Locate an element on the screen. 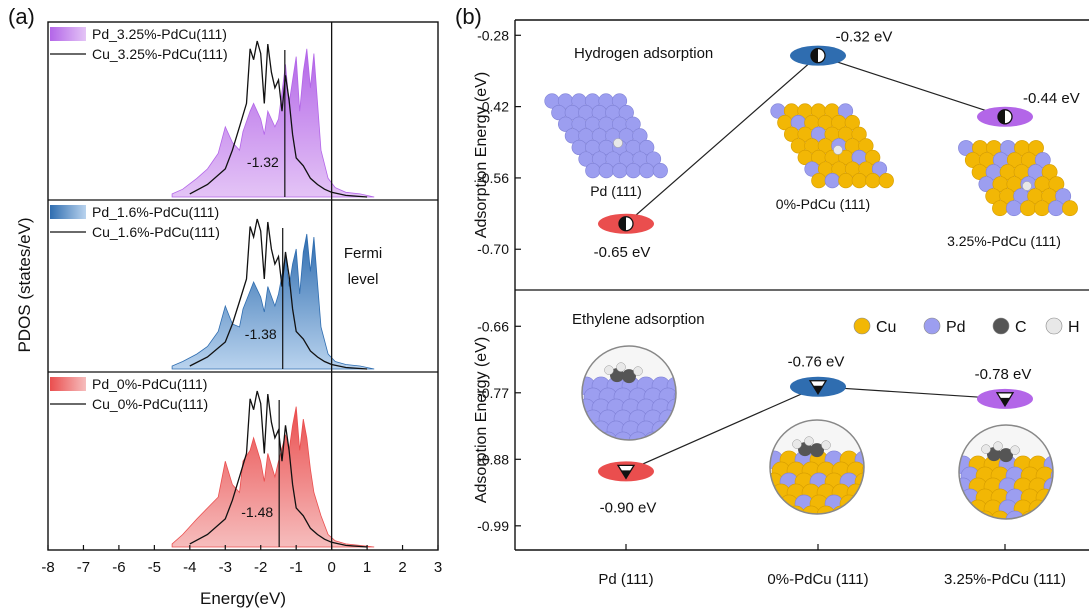  x-tick-label: -1 is located at coordinates (296, 567).